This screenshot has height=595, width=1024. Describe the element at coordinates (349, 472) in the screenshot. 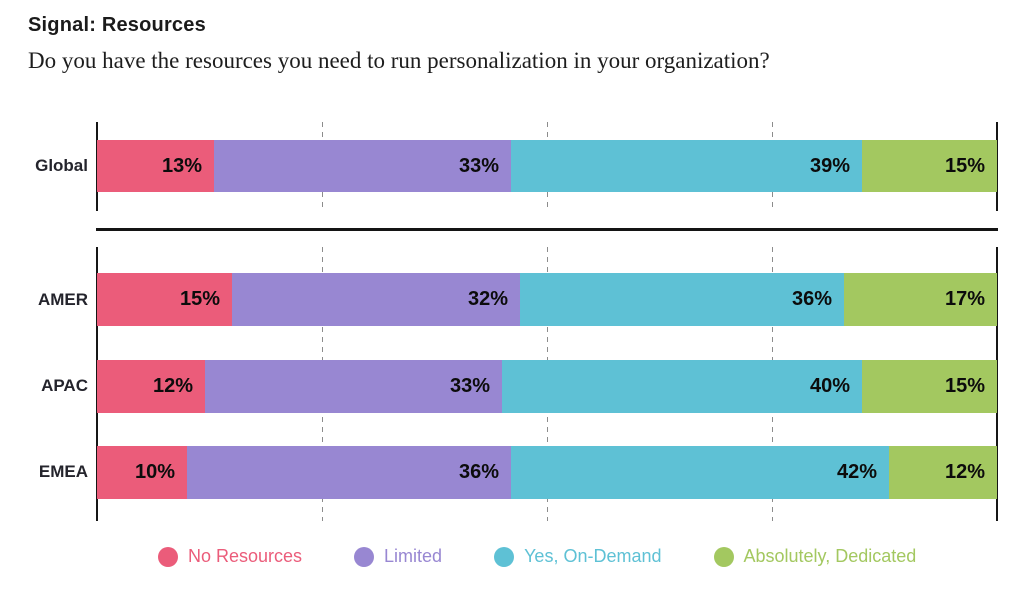

I see `segment-emea-limited: 36%` at that location.